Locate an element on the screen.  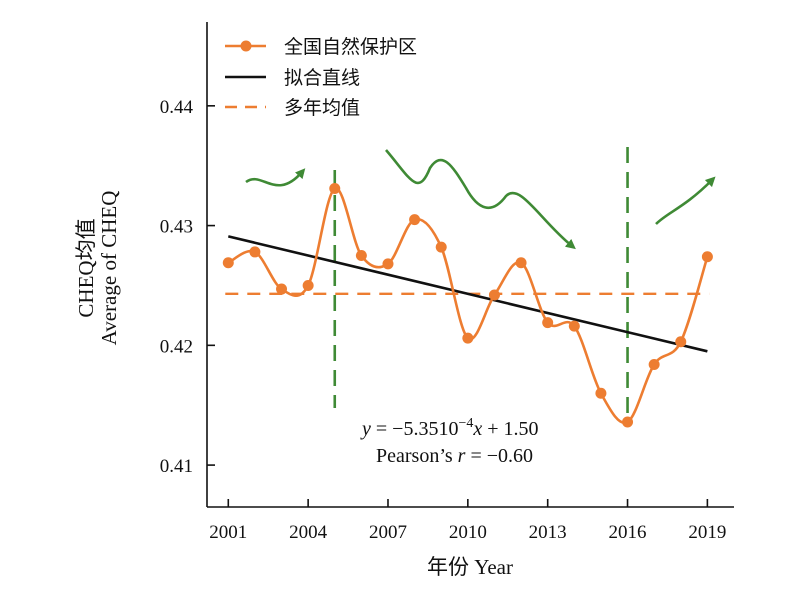
y-tick-label: 0.41 is located at coordinates (176, 466).